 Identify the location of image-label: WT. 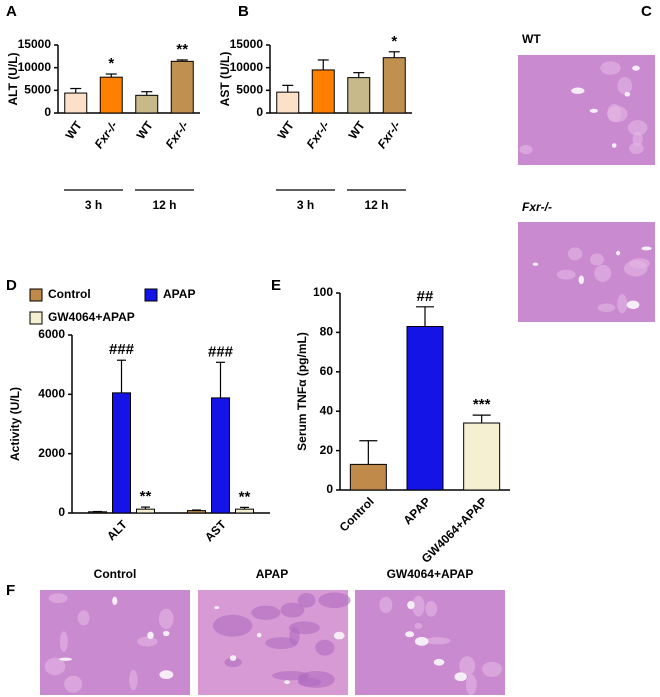
(531, 39).